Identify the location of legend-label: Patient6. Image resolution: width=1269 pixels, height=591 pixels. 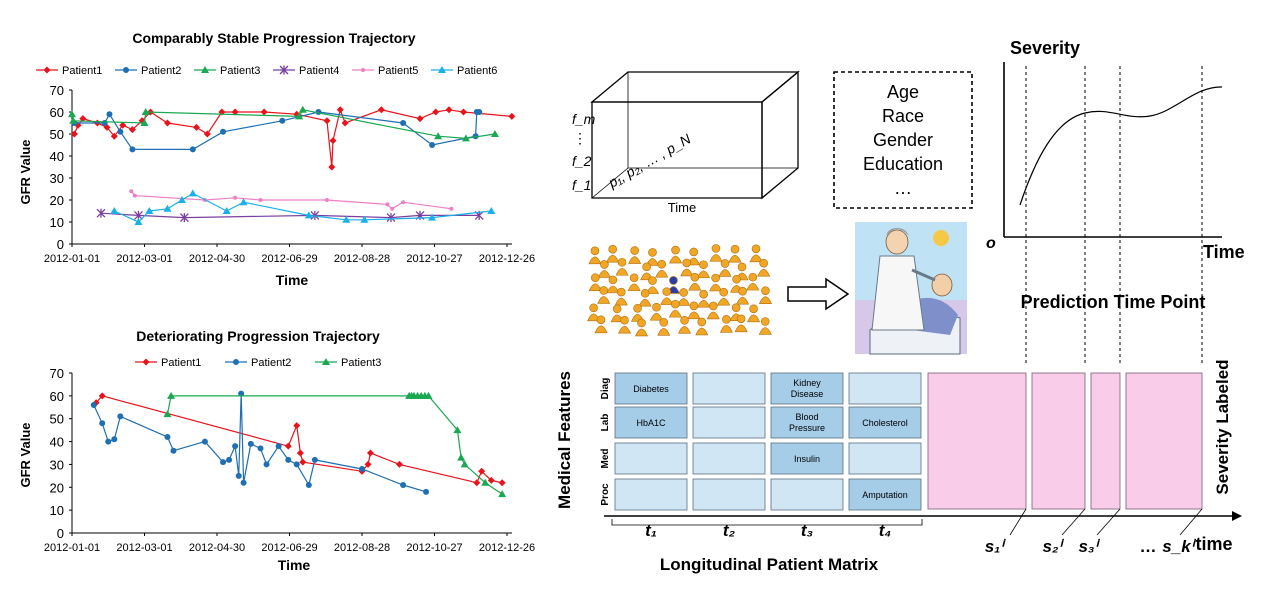
(477, 71).